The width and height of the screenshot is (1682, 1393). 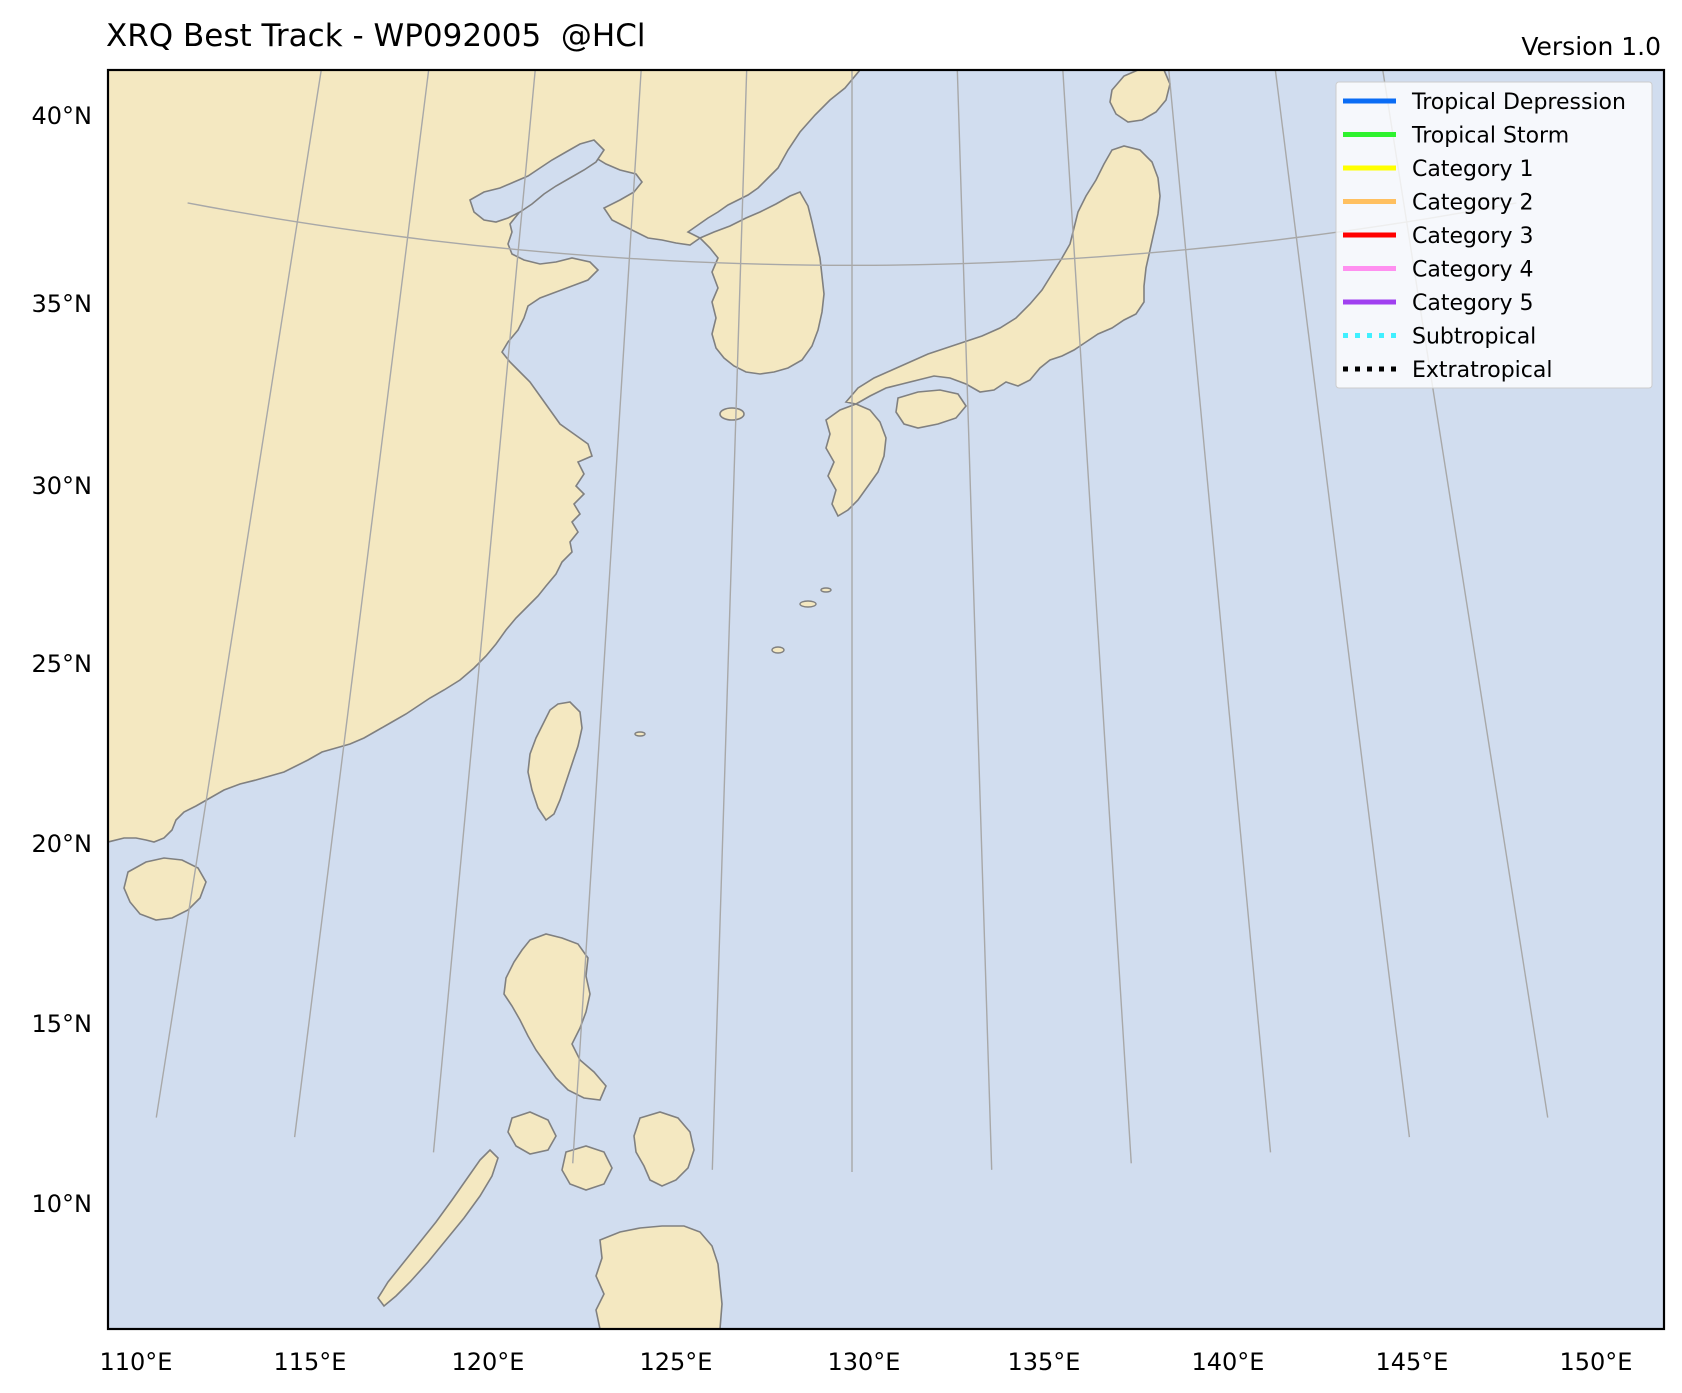 I want to click on version-label: Version 1.0, so click(x=1591, y=46).